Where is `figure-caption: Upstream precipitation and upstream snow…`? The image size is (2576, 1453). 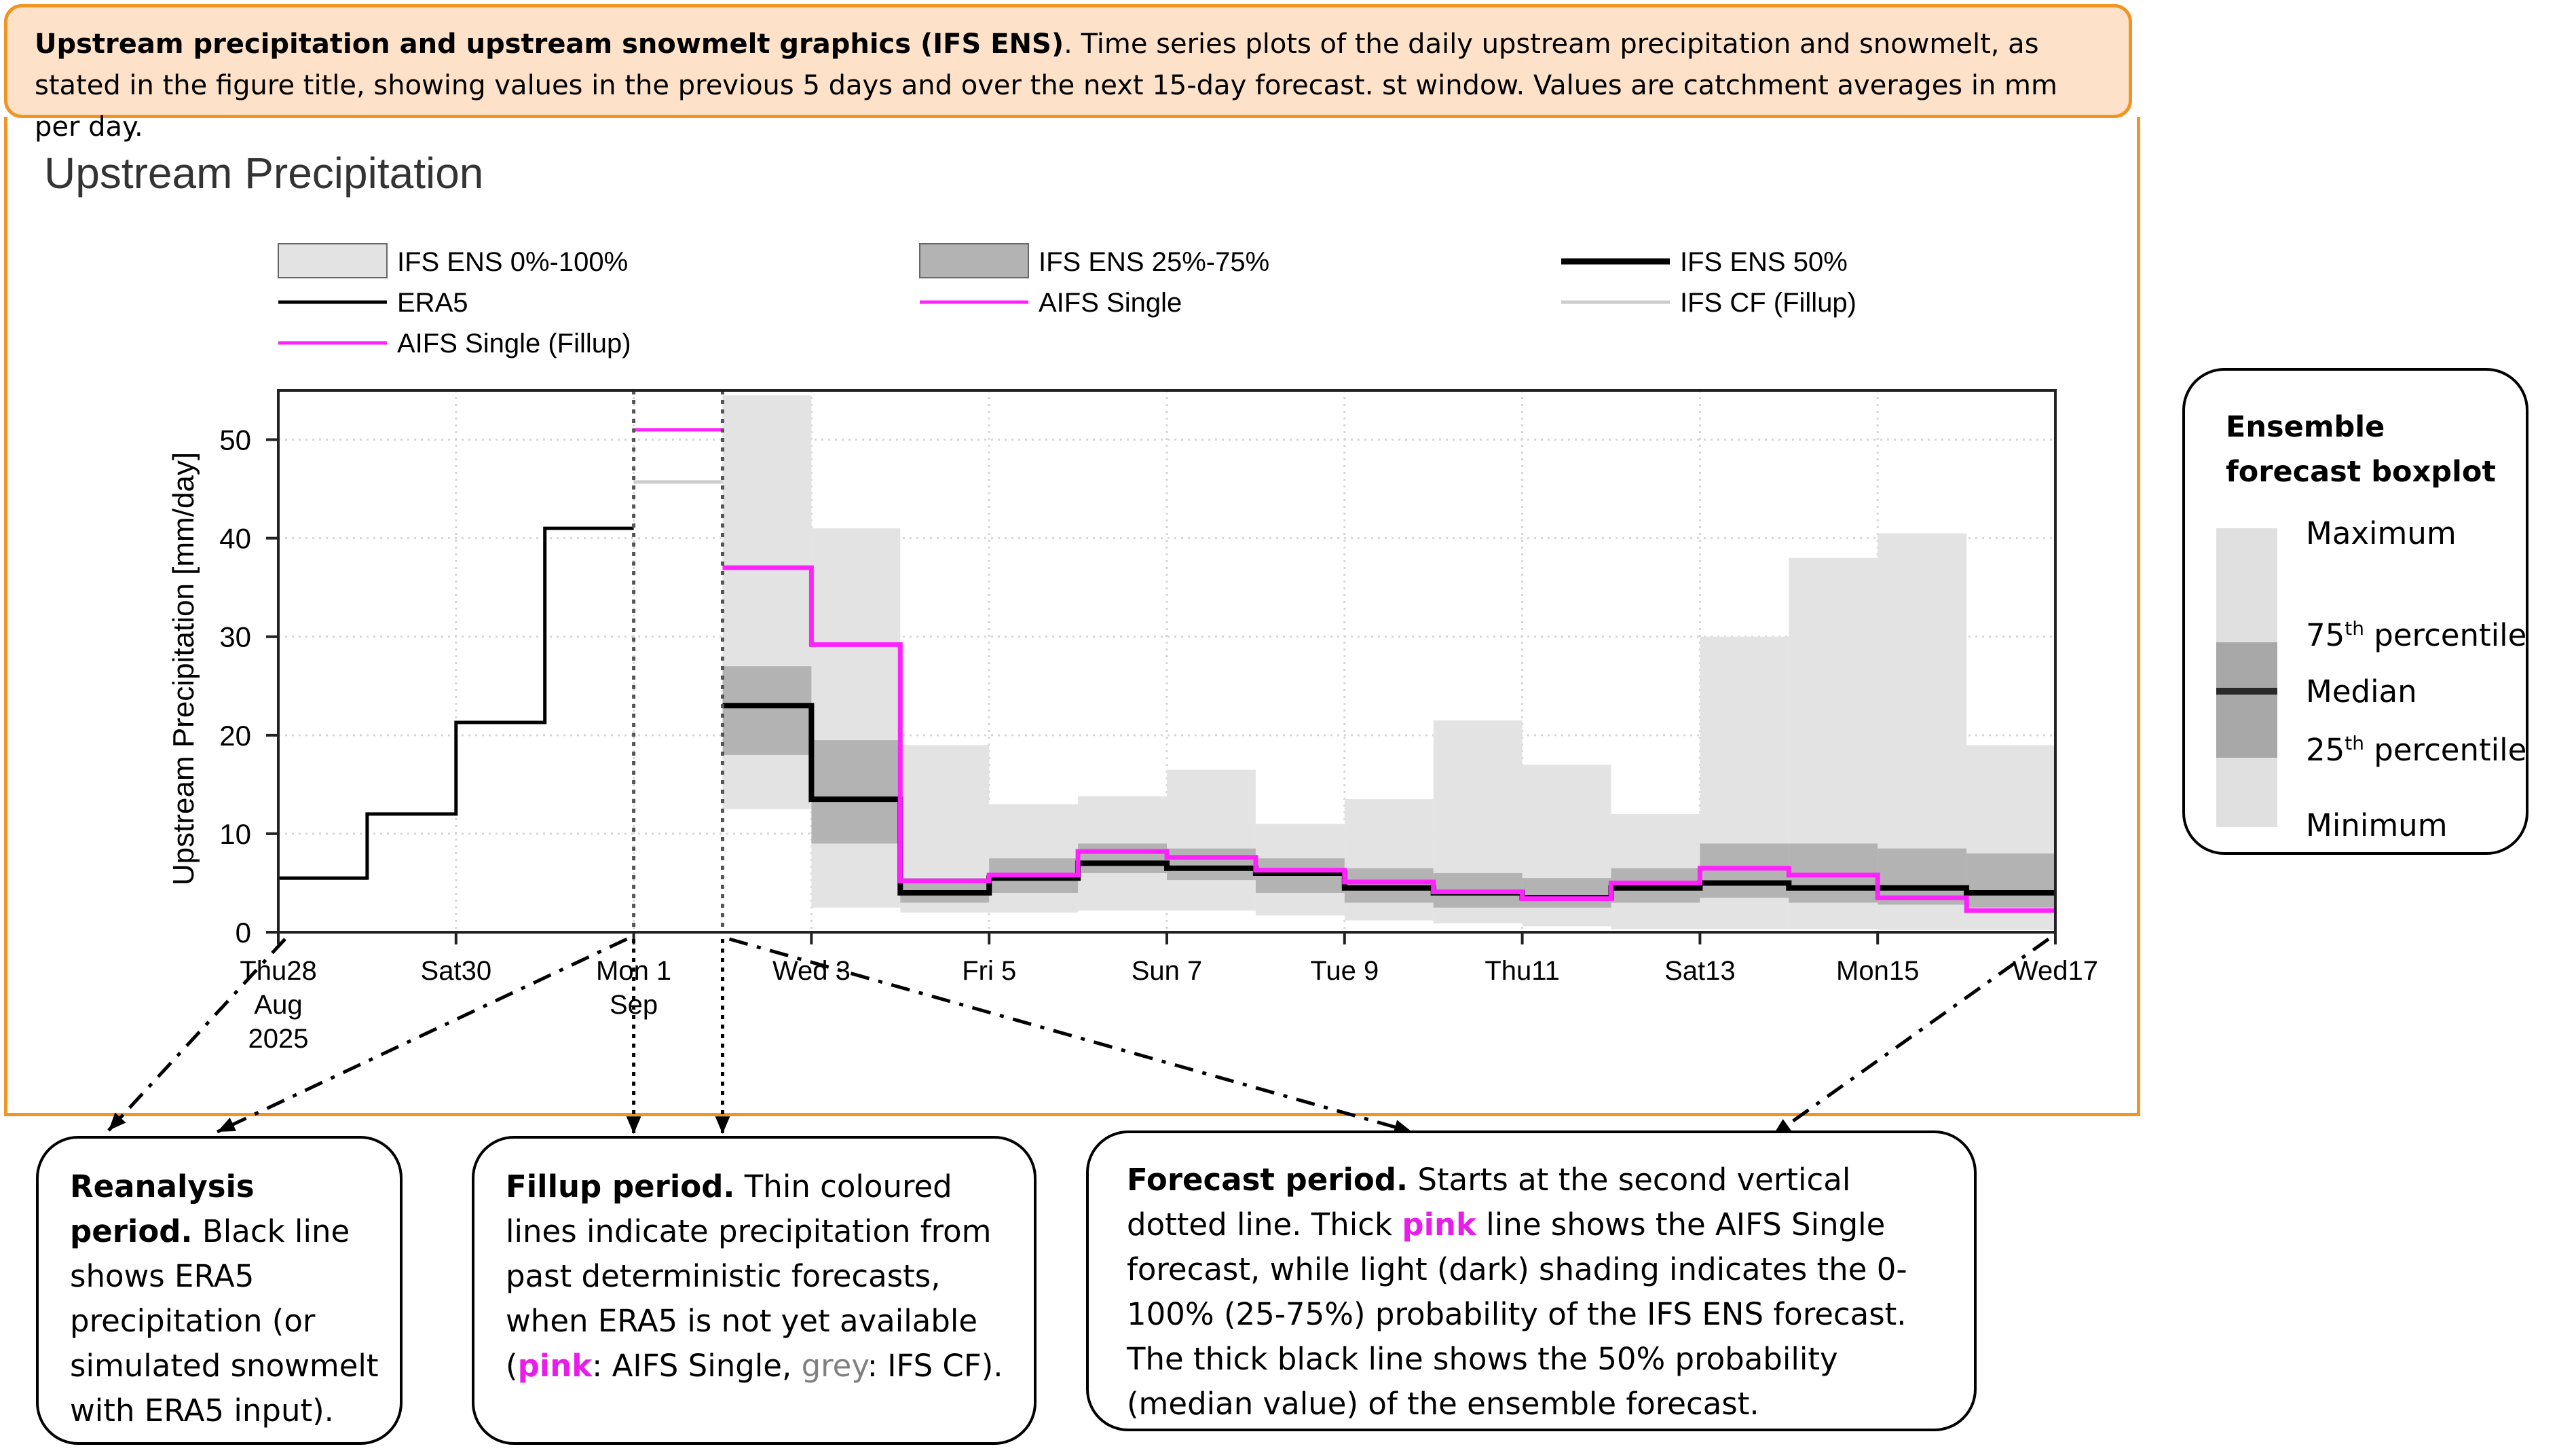
figure-caption: Upstream precipitation and upstream snow… is located at coordinates (1068, 73).